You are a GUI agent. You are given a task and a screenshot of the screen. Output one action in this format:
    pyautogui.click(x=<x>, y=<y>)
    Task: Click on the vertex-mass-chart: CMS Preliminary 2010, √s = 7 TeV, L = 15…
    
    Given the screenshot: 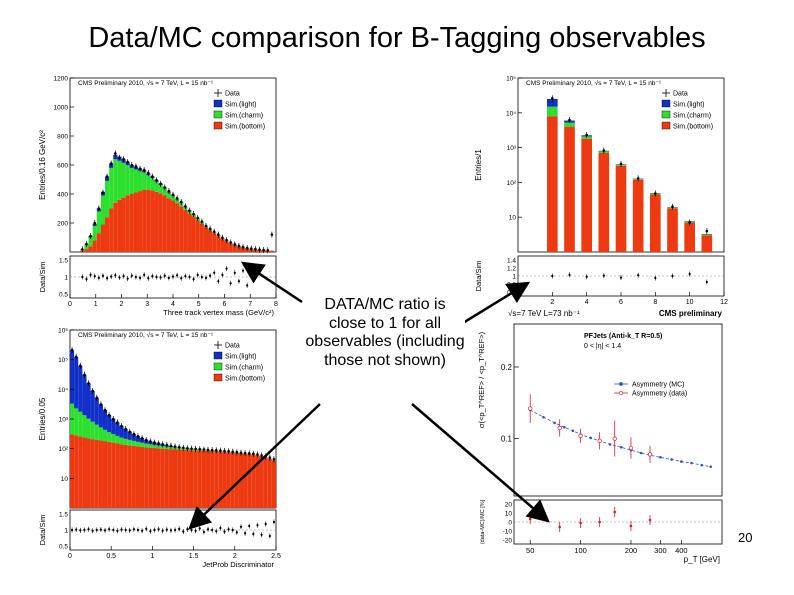 What is the action you would take?
    pyautogui.click(x=158, y=197)
    